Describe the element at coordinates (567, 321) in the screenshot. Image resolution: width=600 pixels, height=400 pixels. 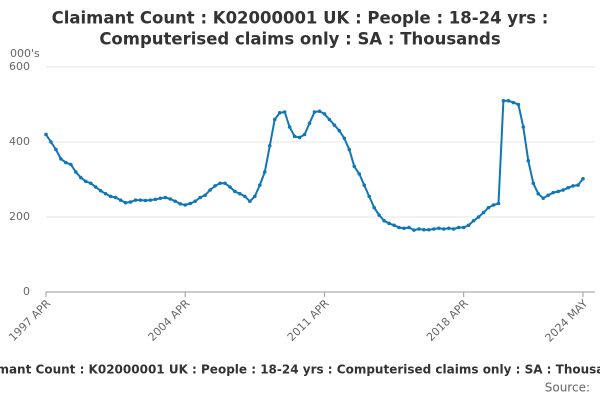
I see `x-tick-label: 2024 MAY` at that location.